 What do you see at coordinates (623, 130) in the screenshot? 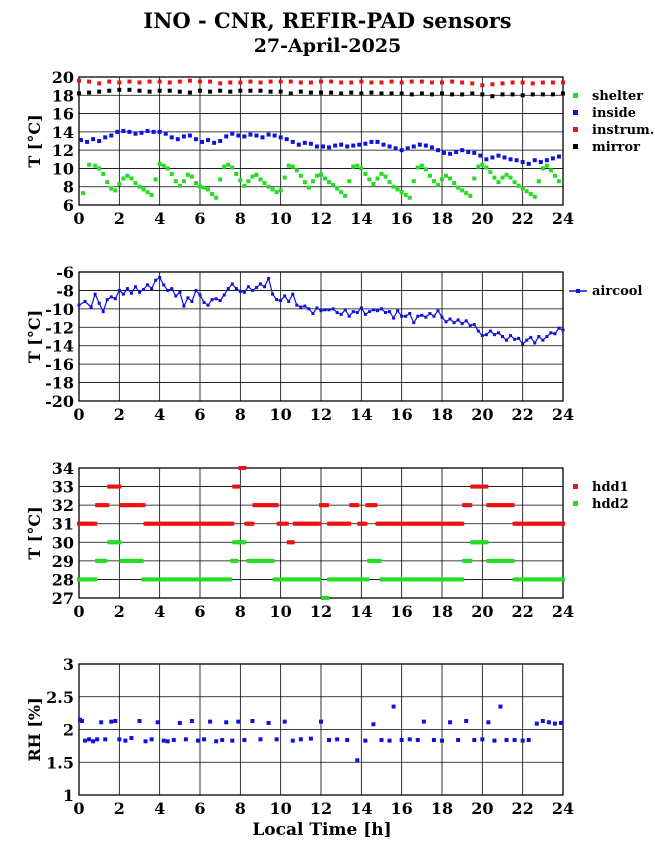
I see `panel1-legend-label: instrum.` at bounding box center [623, 130].